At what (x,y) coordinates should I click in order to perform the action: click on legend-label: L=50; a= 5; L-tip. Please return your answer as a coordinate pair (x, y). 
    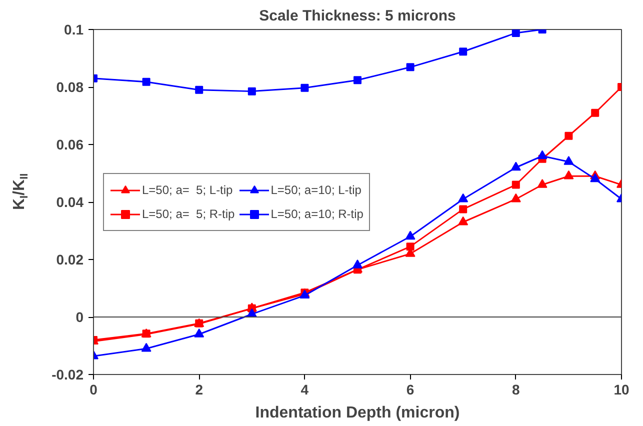
    Looking at the image, I should click on (187, 189).